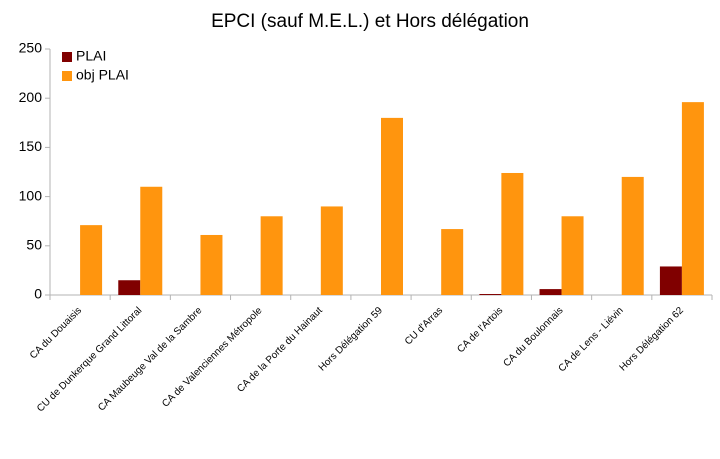 This screenshot has height=459, width=720. What do you see at coordinates (424, 326) in the screenshot?
I see `x-tick-label: CU d'Arras` at bounding box center [424, 326].